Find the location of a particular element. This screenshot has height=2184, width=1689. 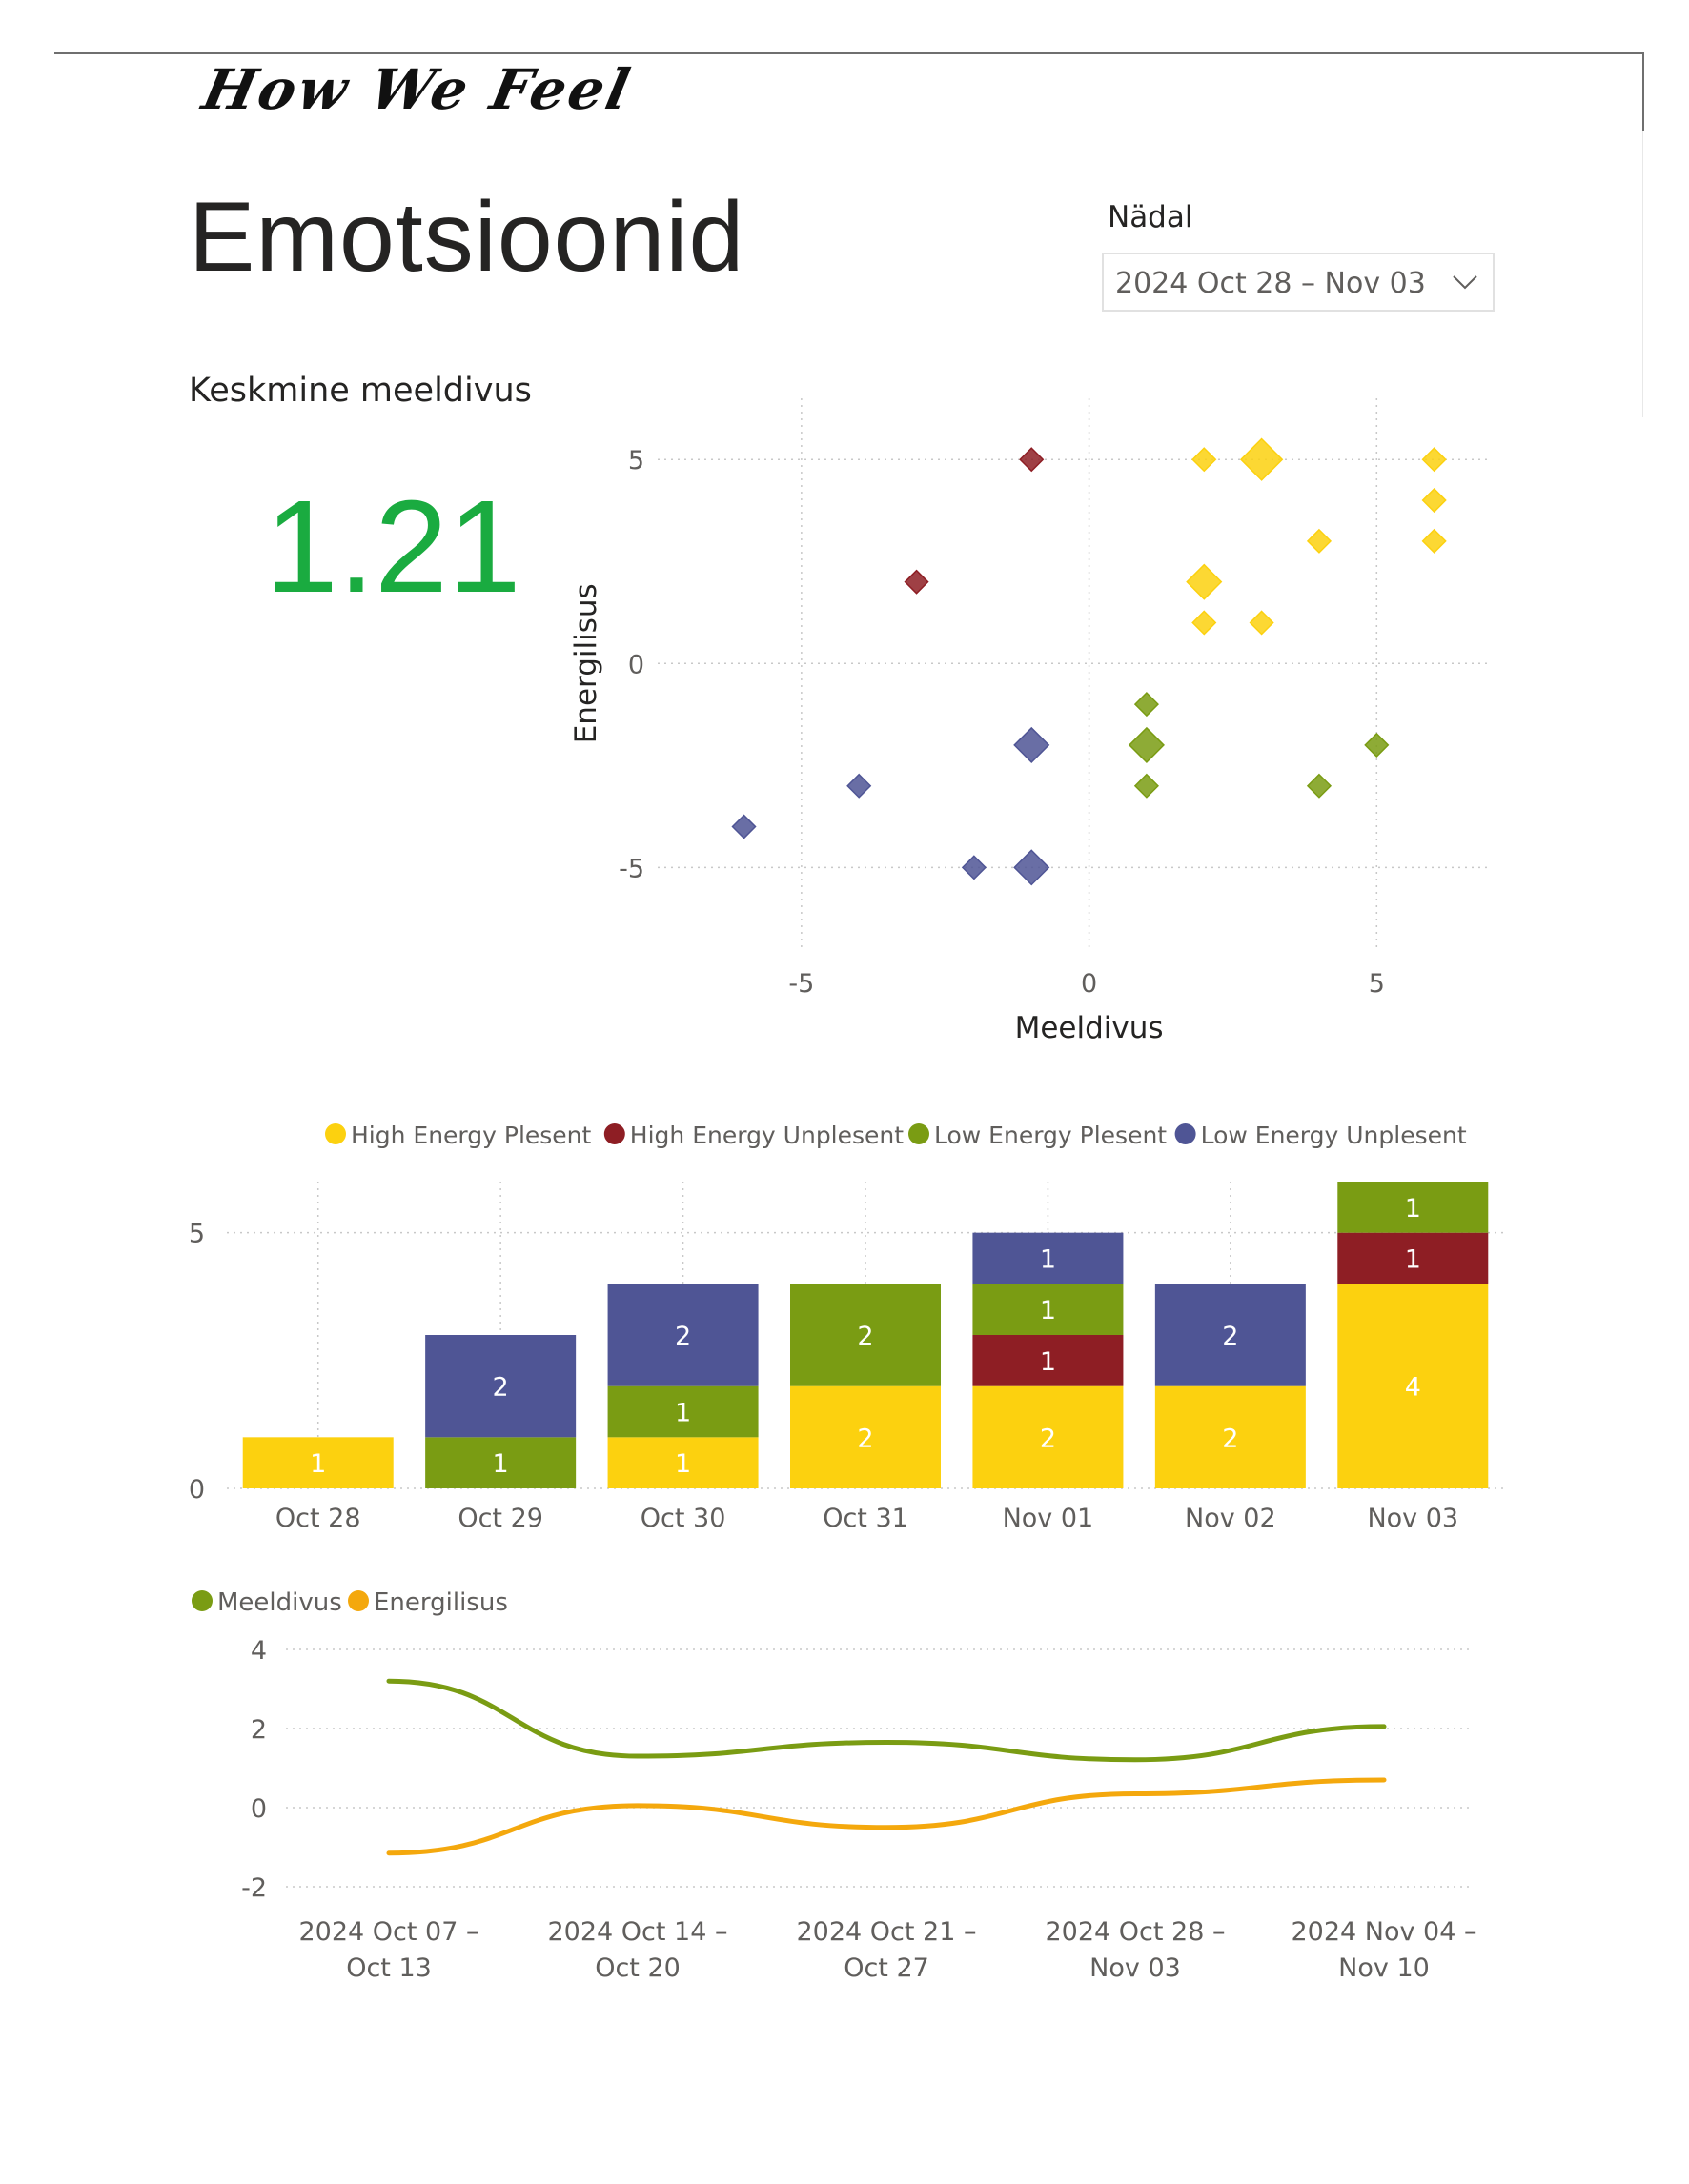

series-line-meeldivus is located at coordinates (886, 1720).